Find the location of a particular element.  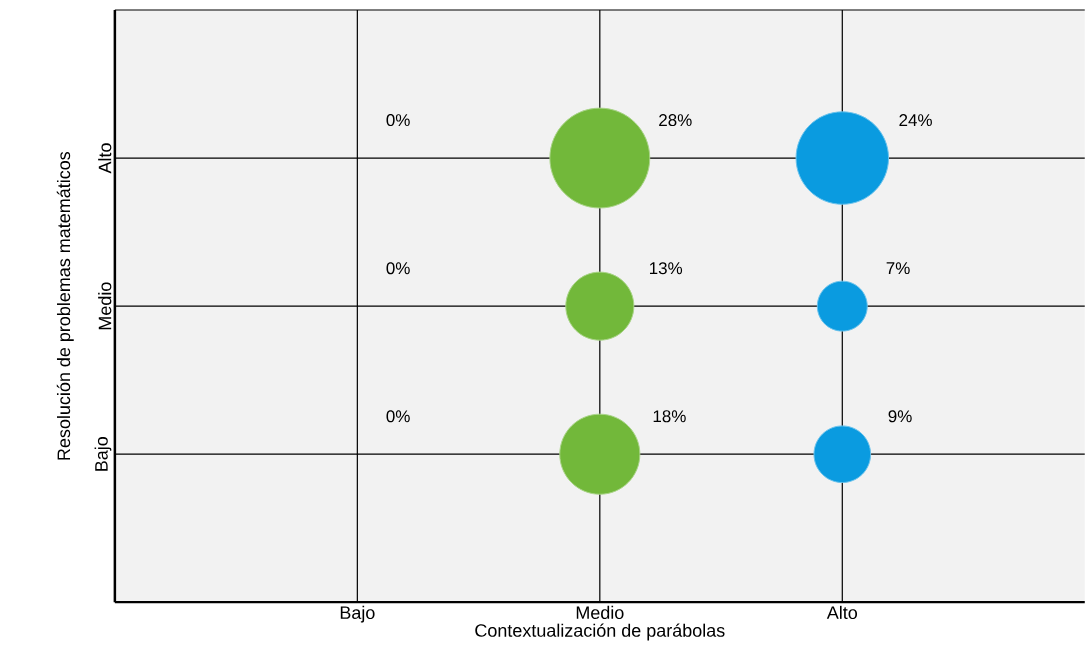

data-label: 24% is located at coordinates (915, 120).